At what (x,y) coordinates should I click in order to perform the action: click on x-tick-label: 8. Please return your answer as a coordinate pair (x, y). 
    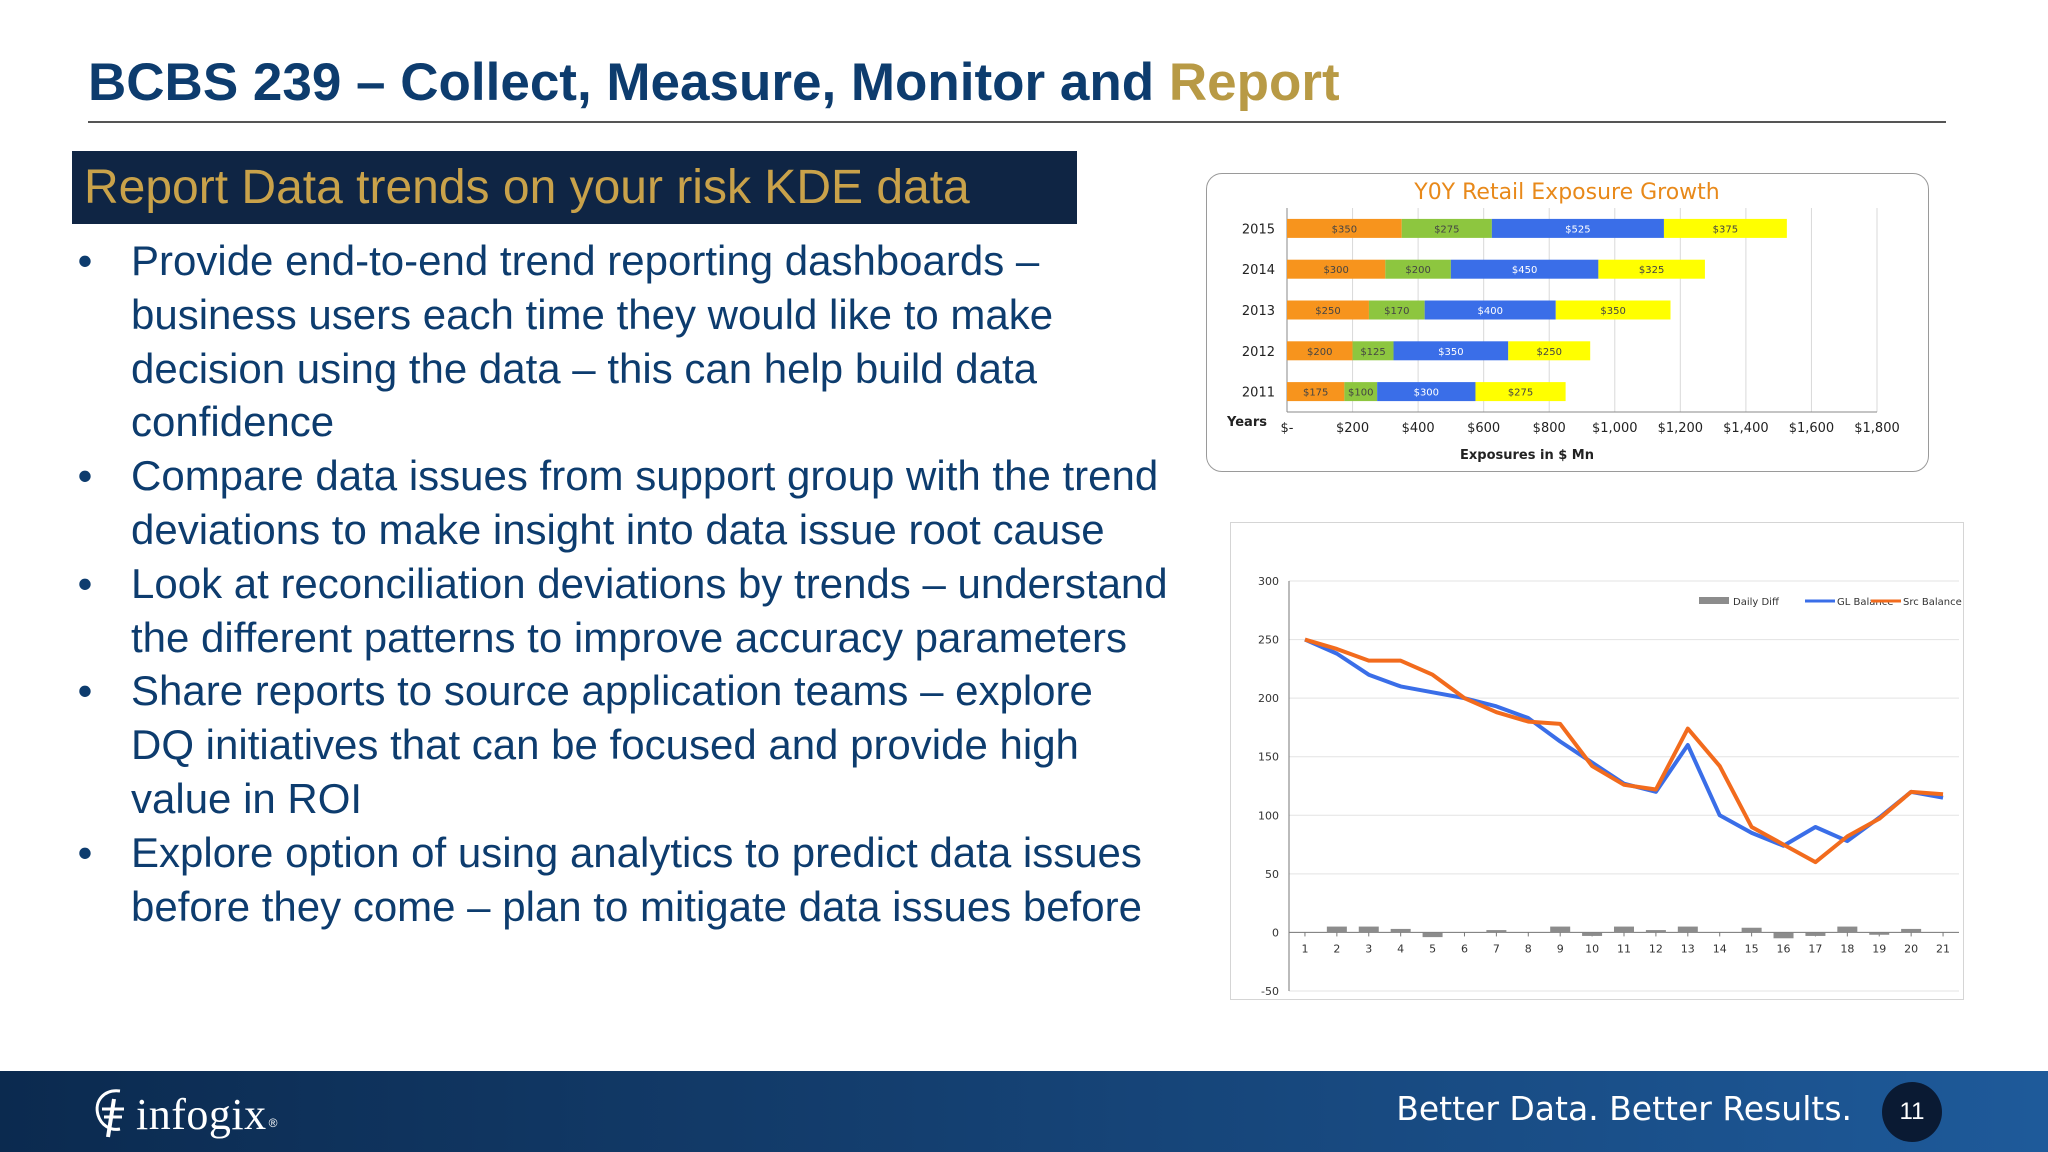
    Looking at the image, I should click on (1528, 948).